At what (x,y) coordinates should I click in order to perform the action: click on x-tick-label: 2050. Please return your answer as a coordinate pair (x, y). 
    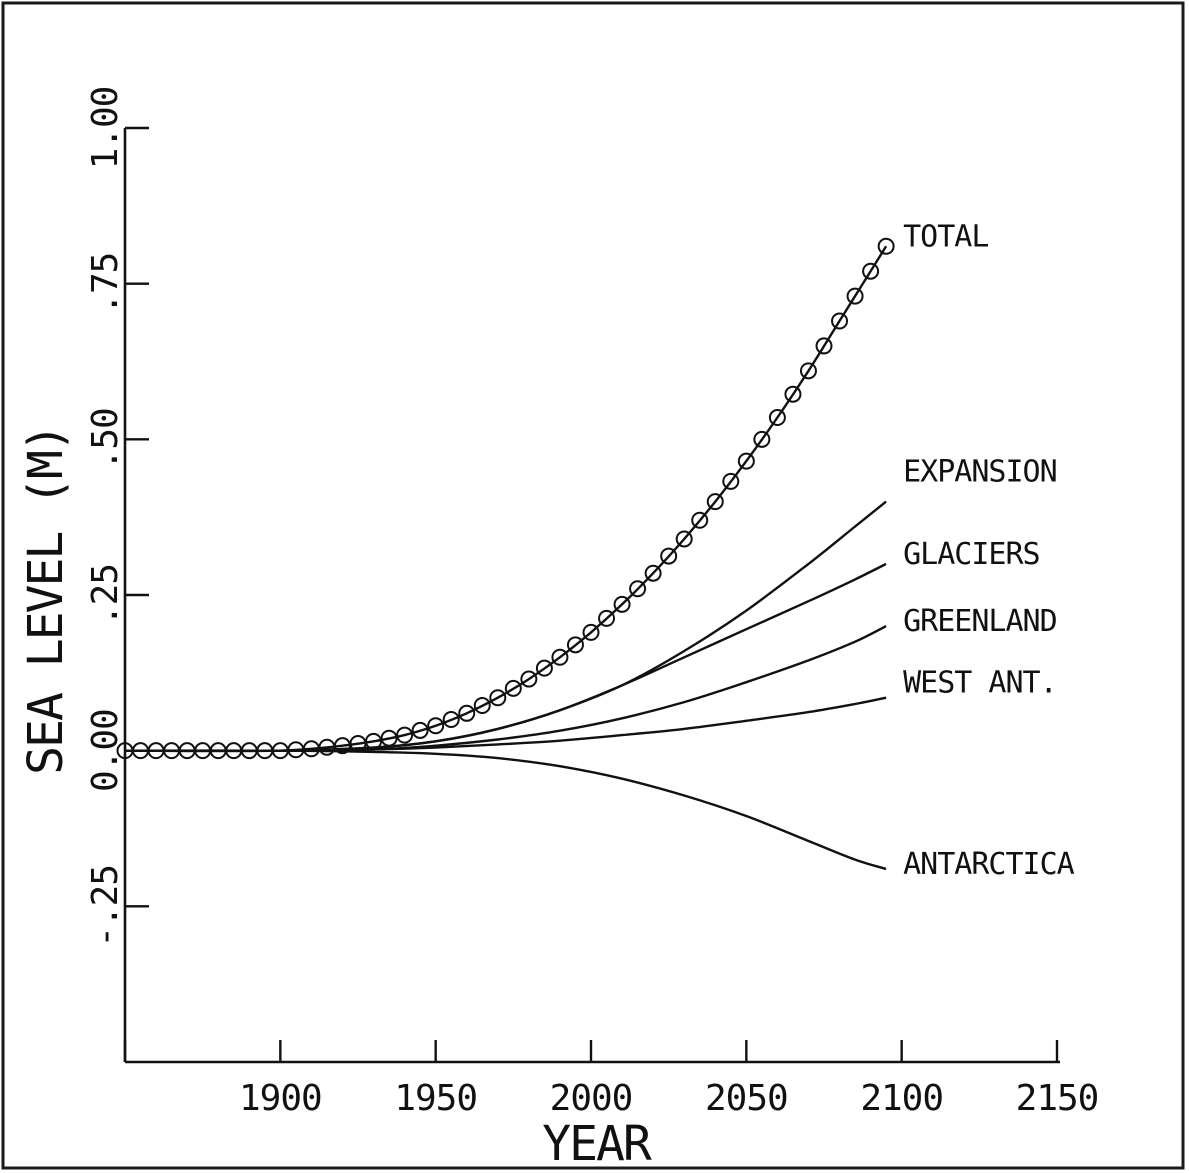
    Looking at the image, I should click on (746, 1098).